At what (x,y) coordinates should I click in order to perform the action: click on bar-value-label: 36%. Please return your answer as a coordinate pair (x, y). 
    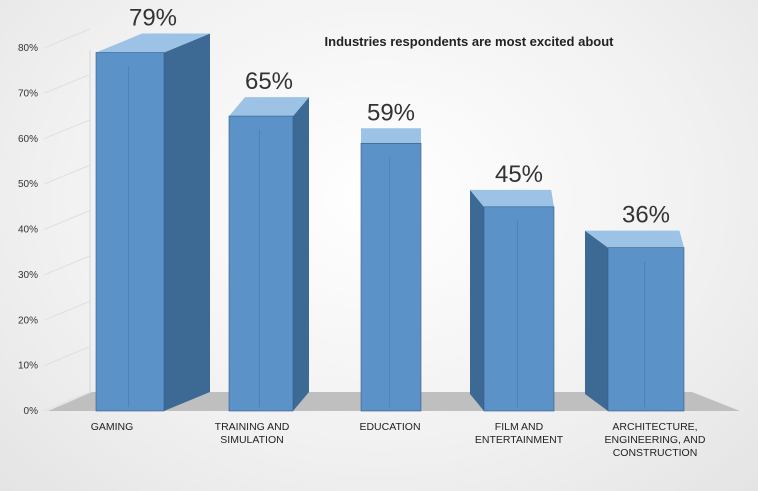
    Looking at the image, I should click on (646, 215).